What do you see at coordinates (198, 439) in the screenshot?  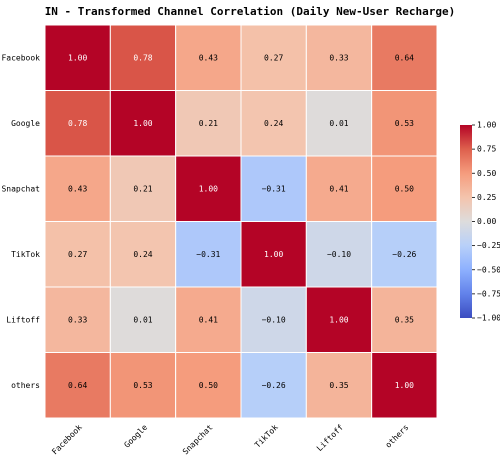 I see `x-tick-label: Snapchat` at bounding box center [198, 439].